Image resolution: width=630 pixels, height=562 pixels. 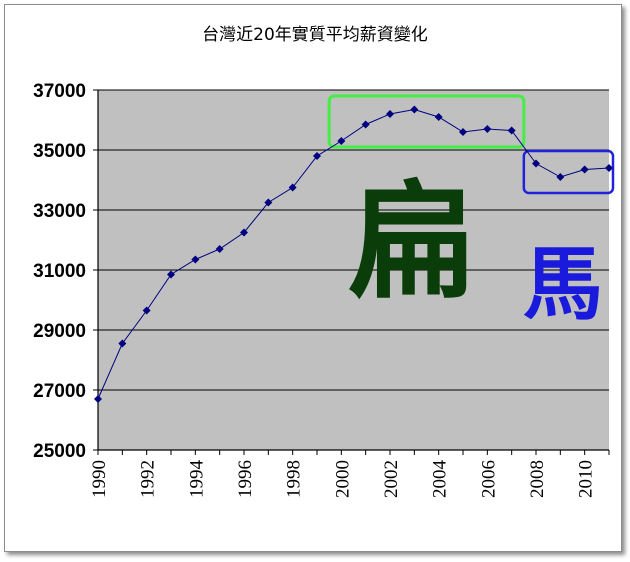 I want to click on annotation-labels: 扁馬, so click(x=475, y=249).